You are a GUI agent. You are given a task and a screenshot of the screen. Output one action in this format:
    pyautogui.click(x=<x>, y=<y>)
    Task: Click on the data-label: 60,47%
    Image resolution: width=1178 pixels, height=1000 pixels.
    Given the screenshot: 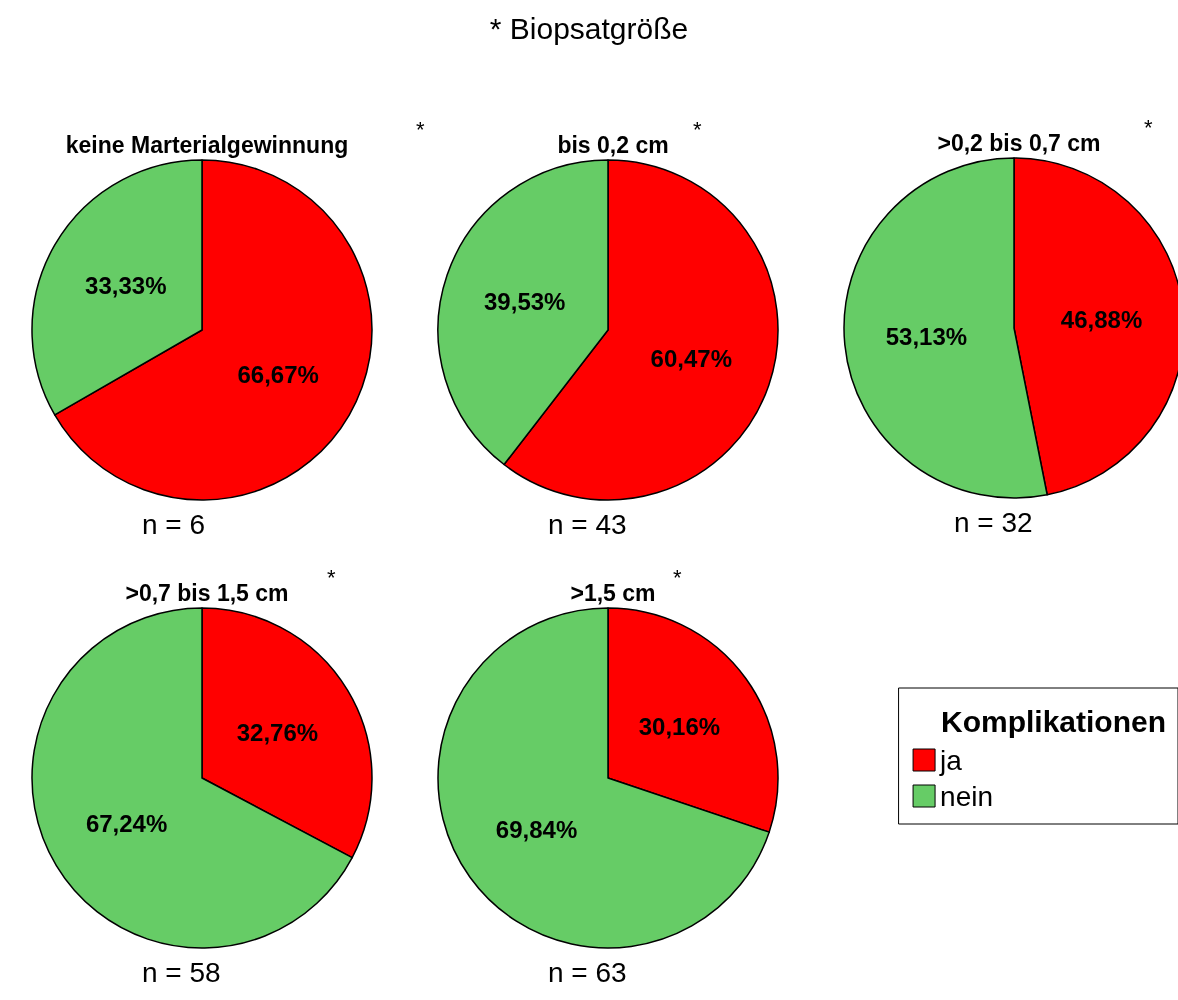 What is the action you would take?
    pyautogui.click(x=691, y=358)
    